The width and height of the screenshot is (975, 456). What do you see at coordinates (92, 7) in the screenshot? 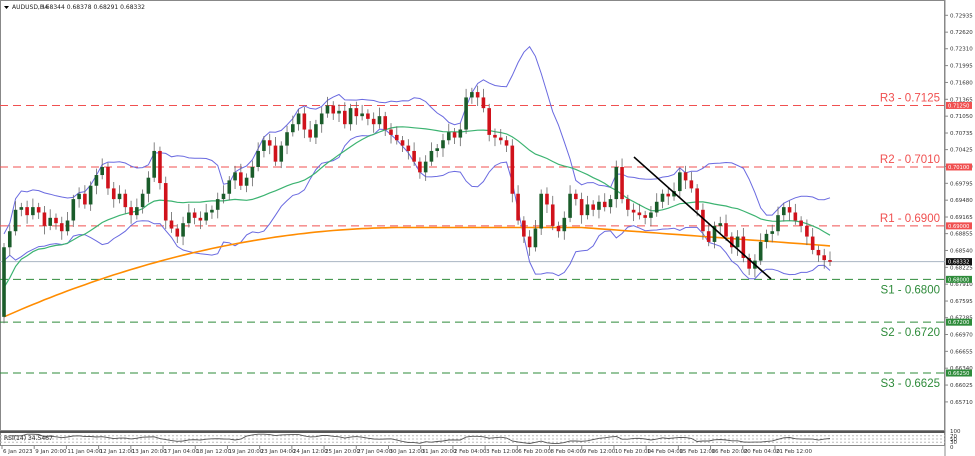
I see `ohlc-values: 0.68344 0.68378 0.68291 0.68332` at bounding box center [92, 7].